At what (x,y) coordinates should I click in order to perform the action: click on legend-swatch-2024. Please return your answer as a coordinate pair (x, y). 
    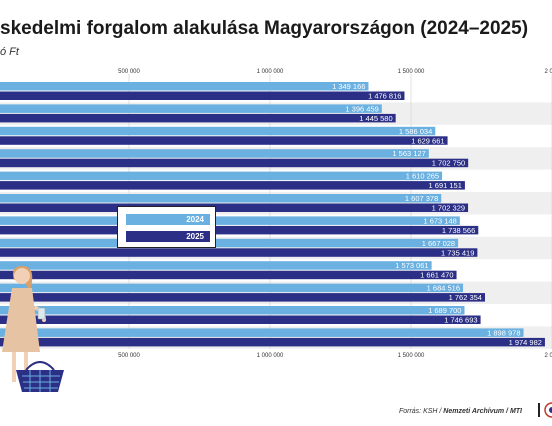
    Looking at the image, I should click on (168, 219).